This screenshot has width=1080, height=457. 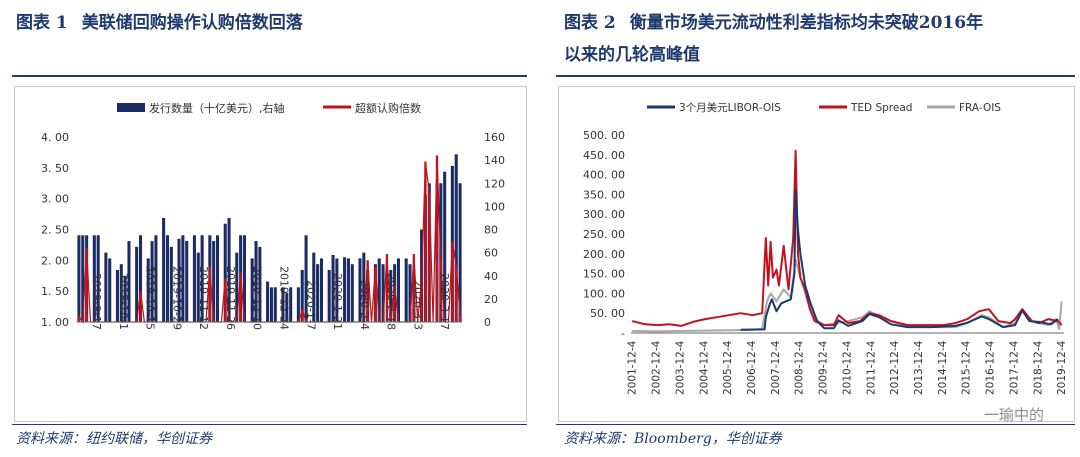 I want to click on x-tick-label: 2019-10-29, so click(x=176, y=298).